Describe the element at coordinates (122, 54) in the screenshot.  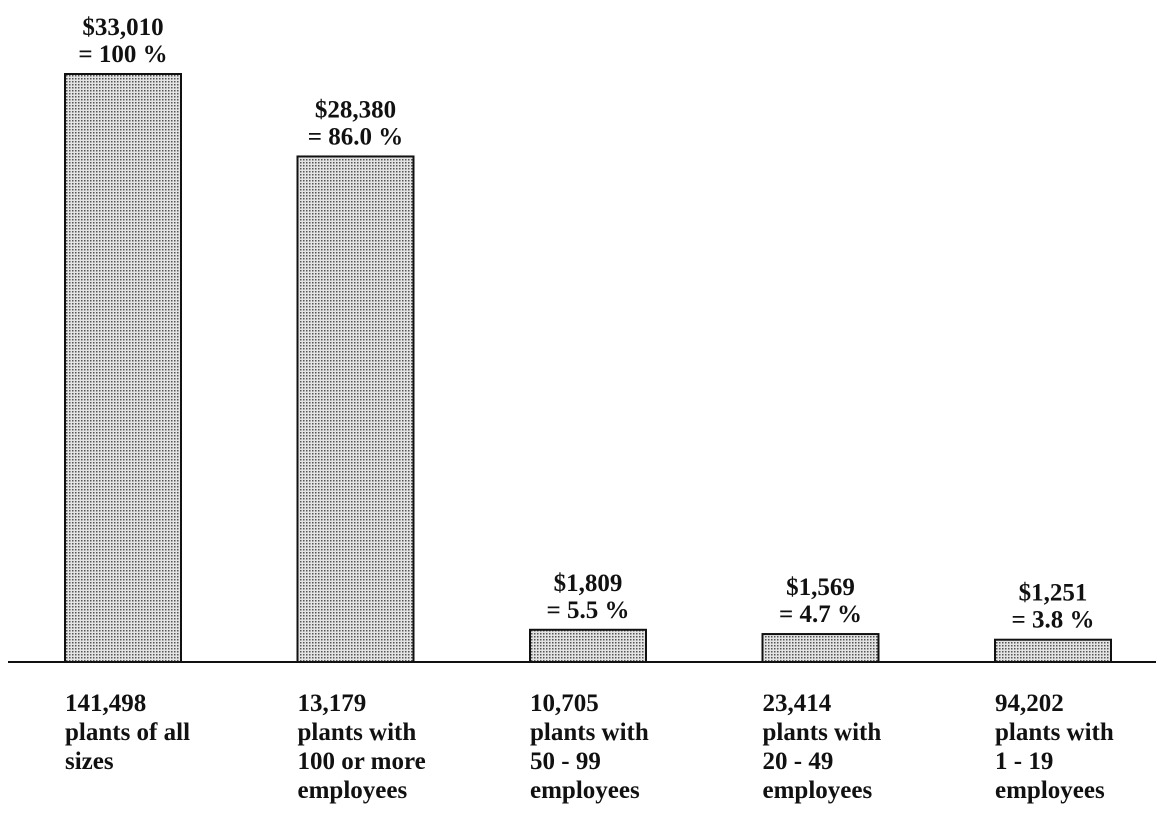
I see `value-label-0-1: = 100 %` at that location.